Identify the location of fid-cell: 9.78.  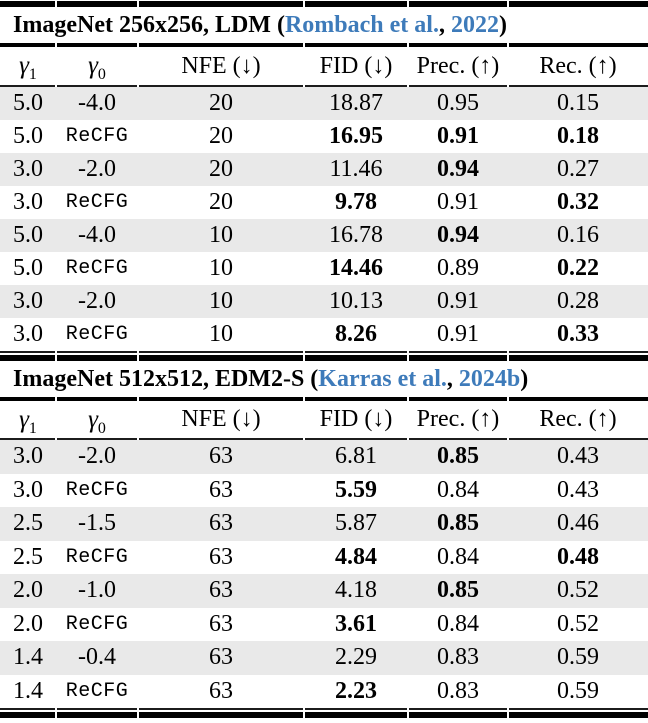
(356, 202).